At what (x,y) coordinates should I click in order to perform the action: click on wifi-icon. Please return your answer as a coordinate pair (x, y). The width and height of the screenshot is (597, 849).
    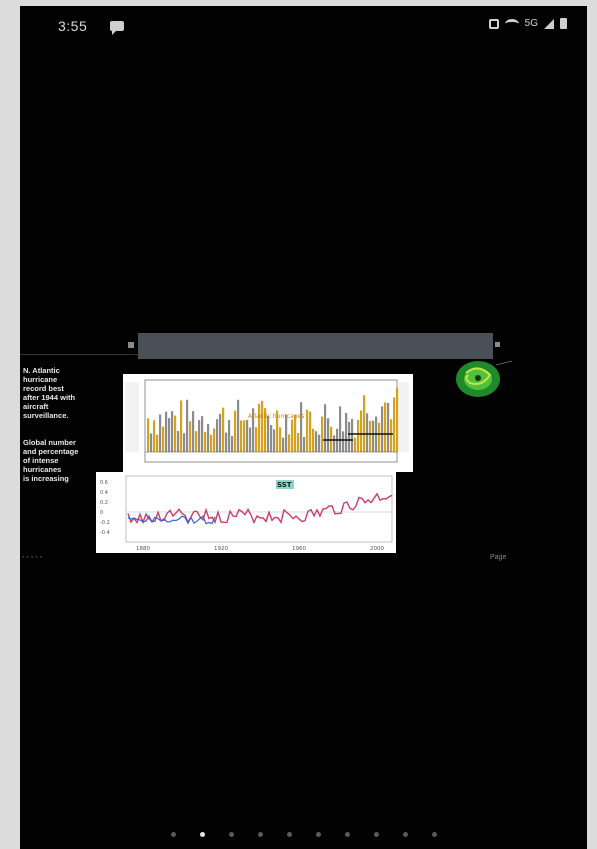
    Looking at the image, I should click on (511, 23).